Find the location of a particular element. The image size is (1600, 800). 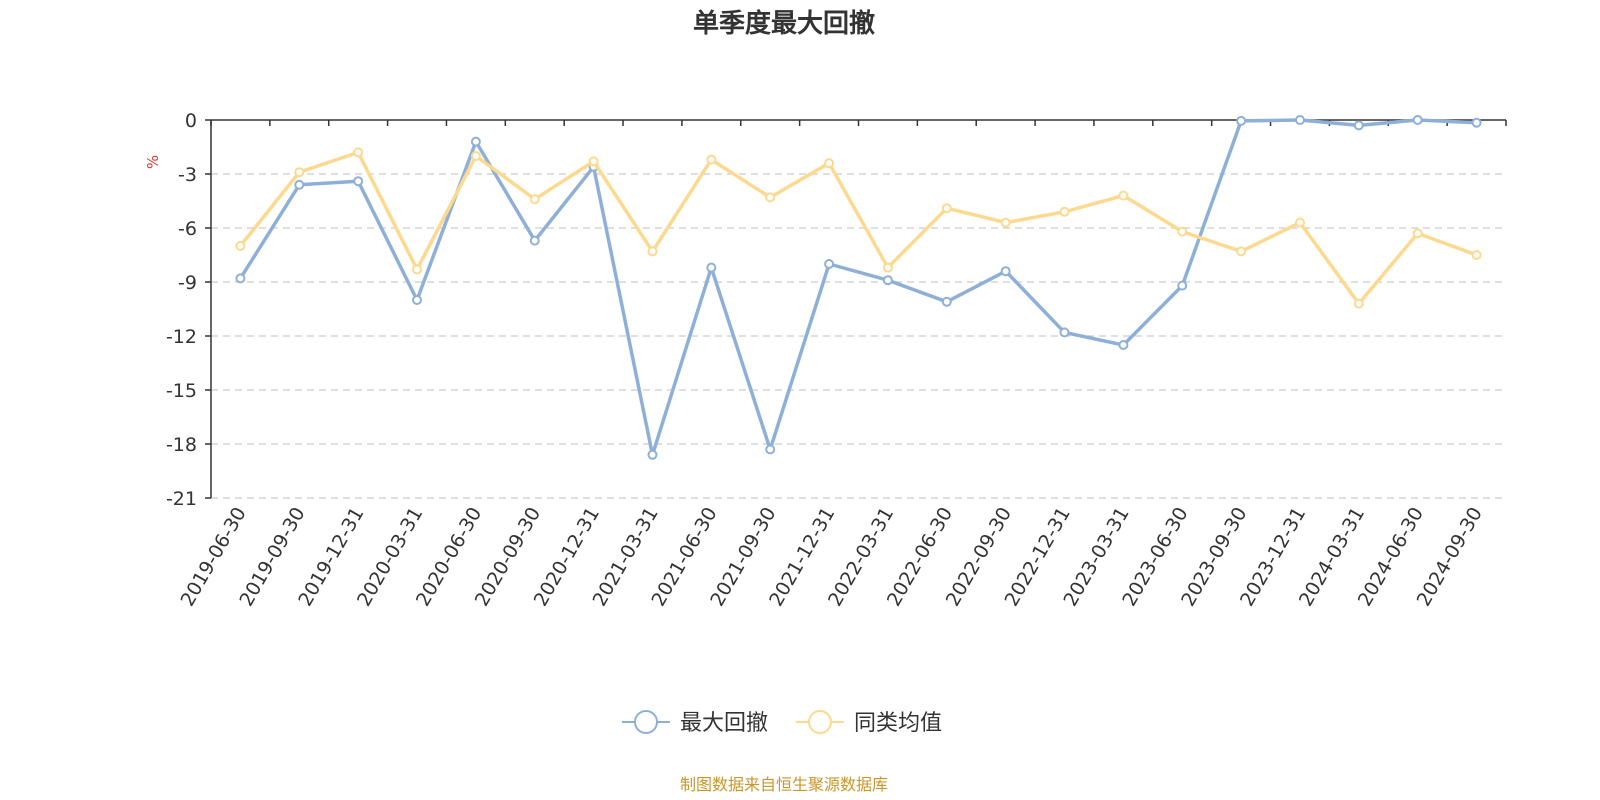

source-note: 制图数据来自恒生聚源数据库 is located at coordinates (784, 784).